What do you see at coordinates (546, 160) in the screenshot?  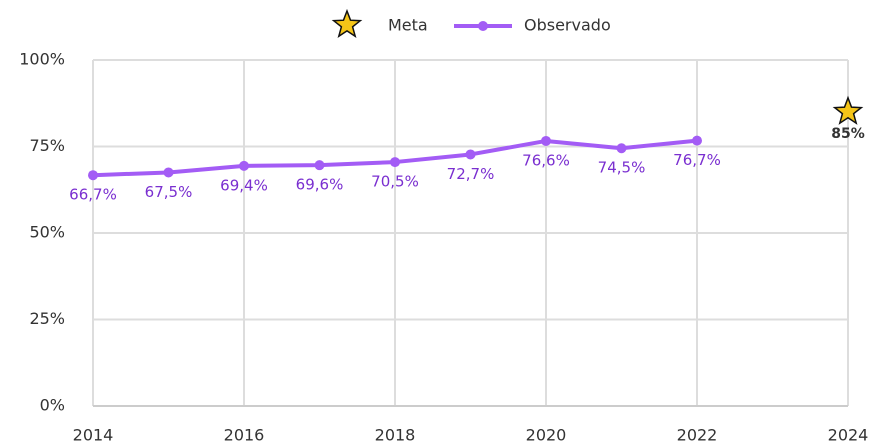 I see `data-label: 76,6%` at bounding box center [546, 160].